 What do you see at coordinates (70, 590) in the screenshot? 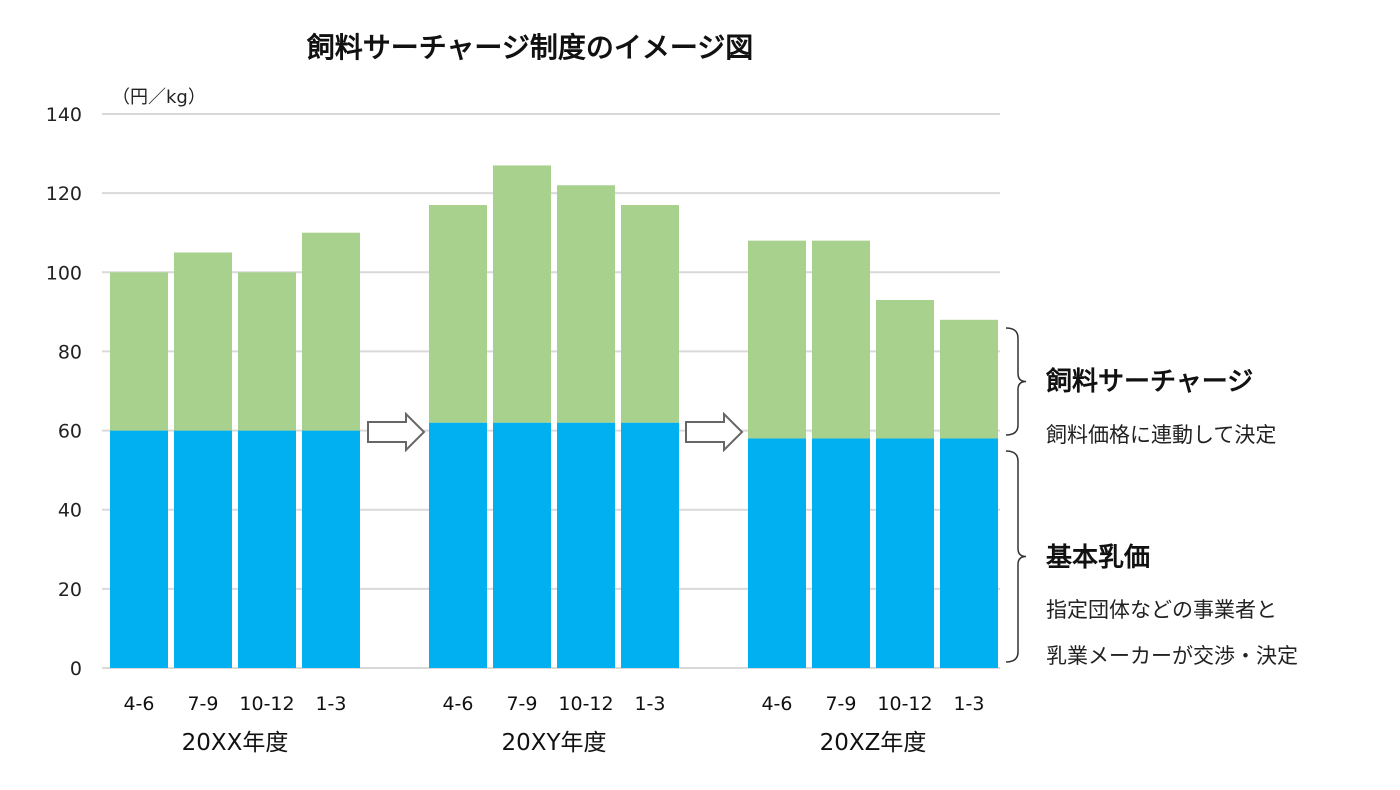
I see `y-tick-label: 20` at bounding box center [70, 590].